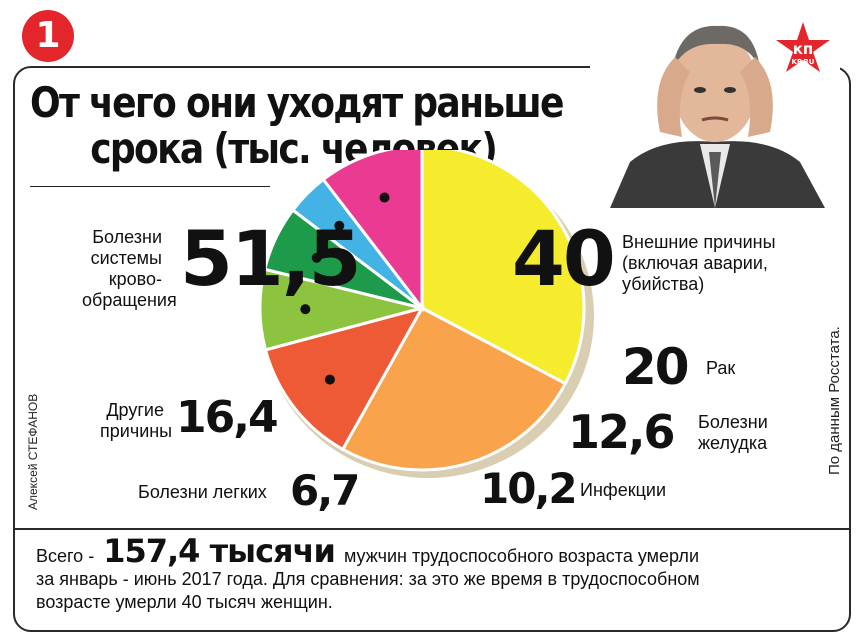 This screenshot has width=864, height=640. I want to click on leader-dot-lungs, so click(339, 225).